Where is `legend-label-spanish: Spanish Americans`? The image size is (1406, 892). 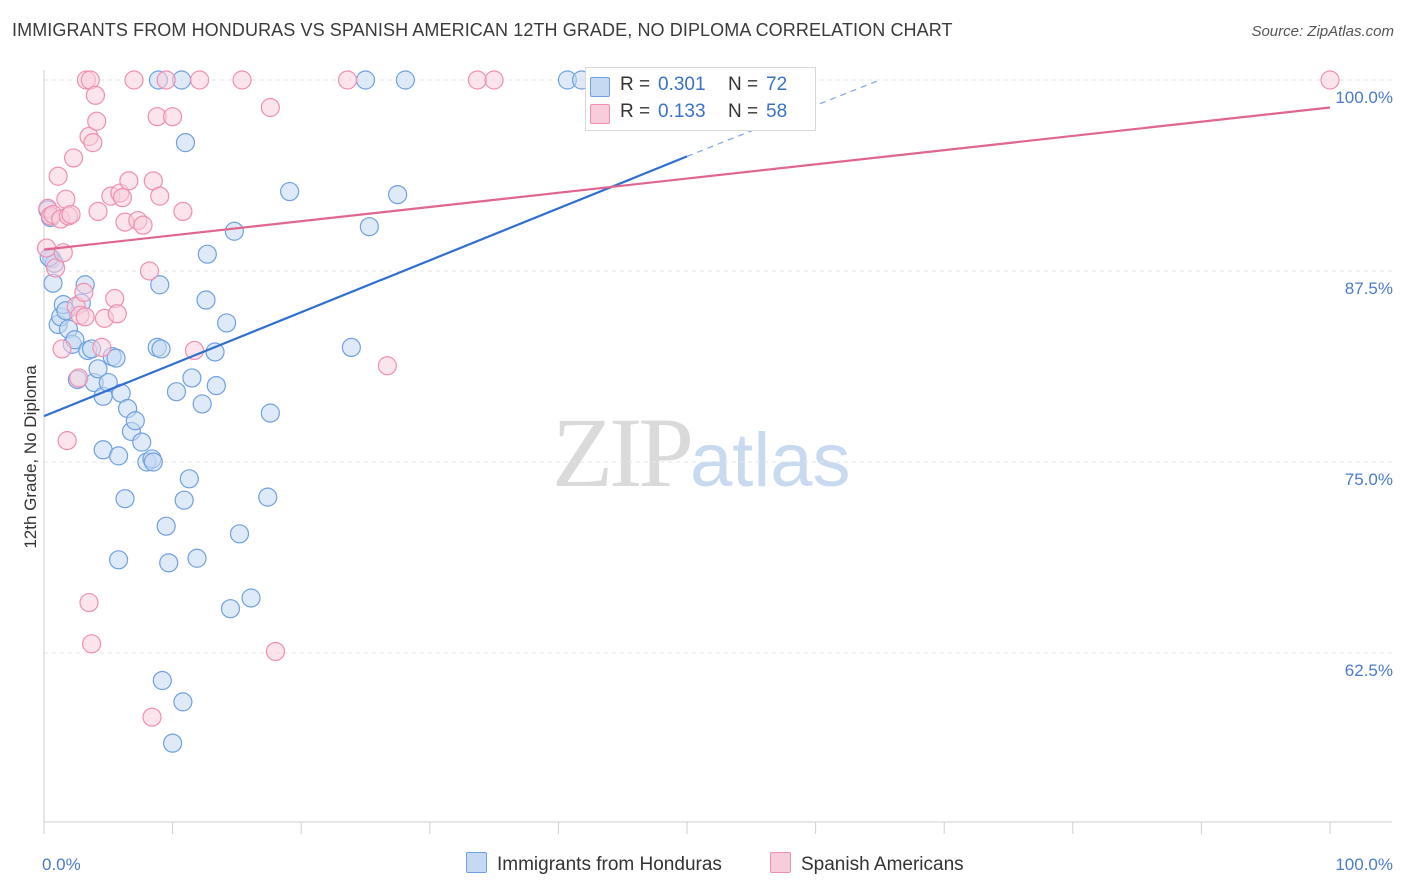 legend-label-spanish: Spanish Americans is located at coordinates (882, 864).